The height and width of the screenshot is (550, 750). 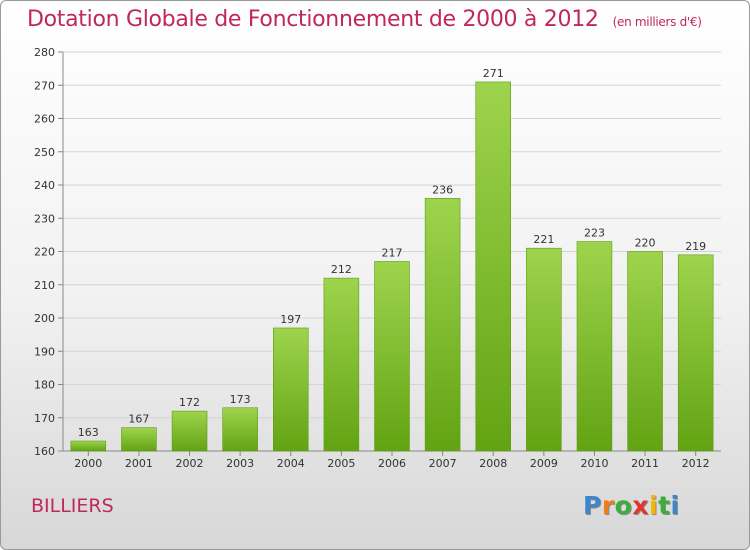 I want to click on y-tick-label: 210, so click(x=44, y=285).